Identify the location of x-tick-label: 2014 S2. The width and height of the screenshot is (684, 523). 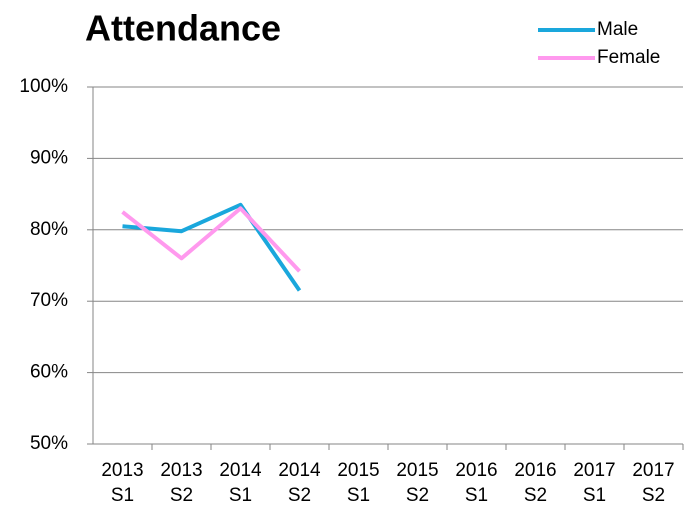
(299, 483).